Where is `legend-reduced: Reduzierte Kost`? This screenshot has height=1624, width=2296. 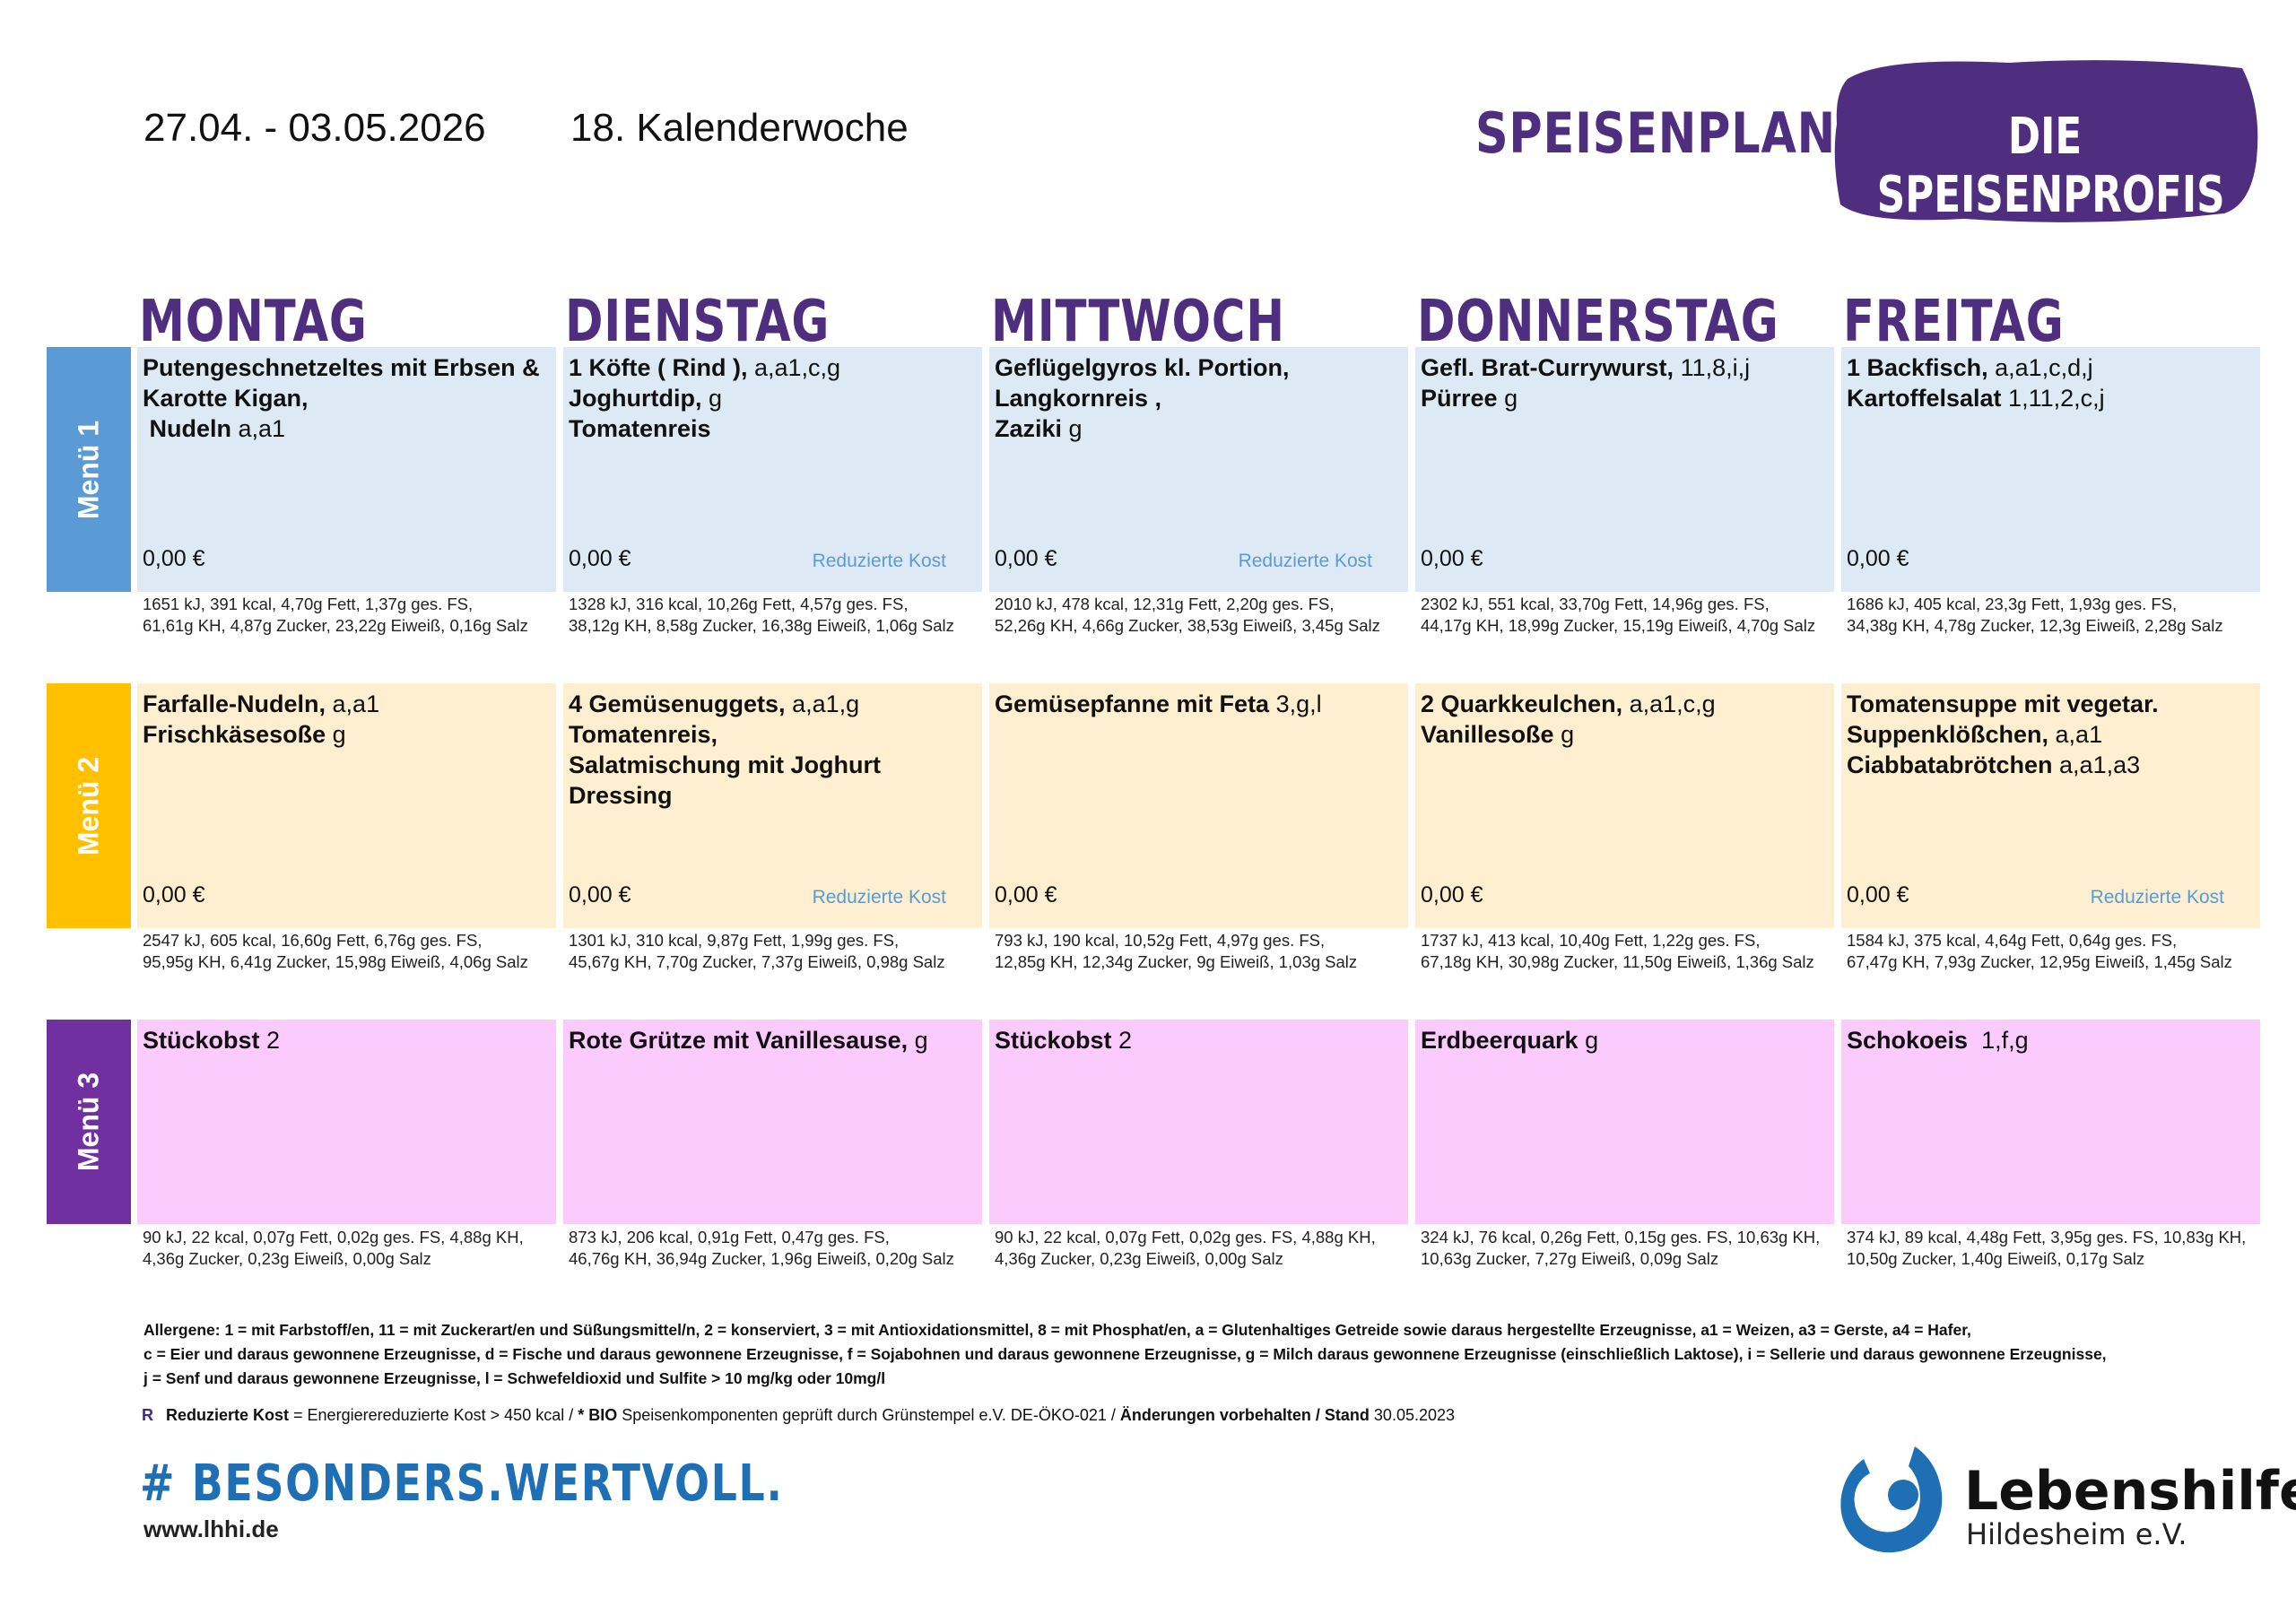
legend-reduced: Reduzierte Kost is located at coordinates (228, 1415).